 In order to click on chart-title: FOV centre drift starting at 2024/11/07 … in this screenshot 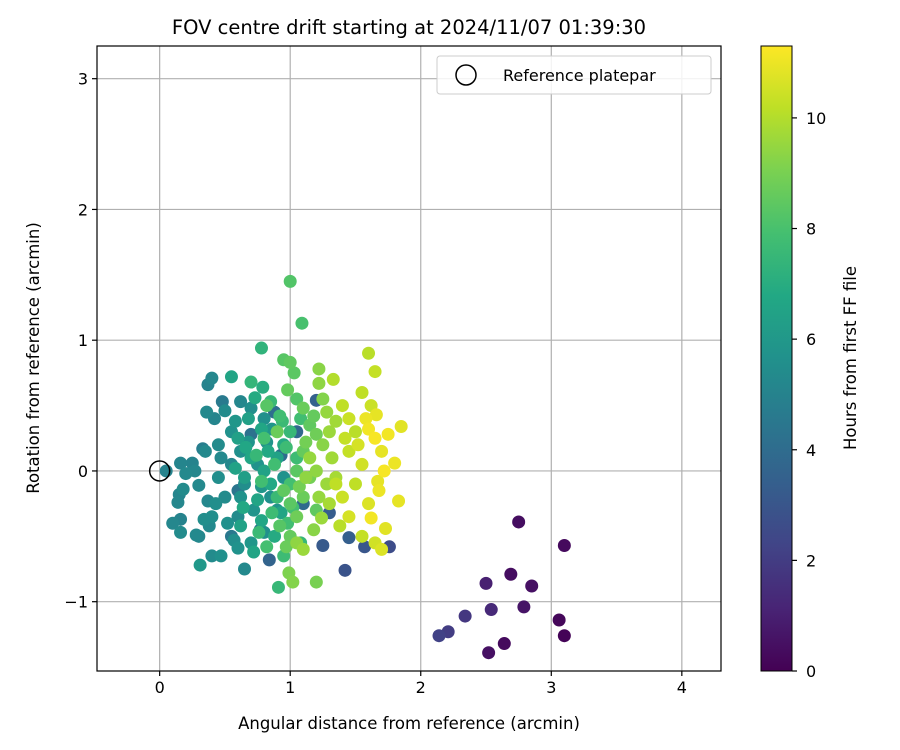, I will do `click(409, 27)`.